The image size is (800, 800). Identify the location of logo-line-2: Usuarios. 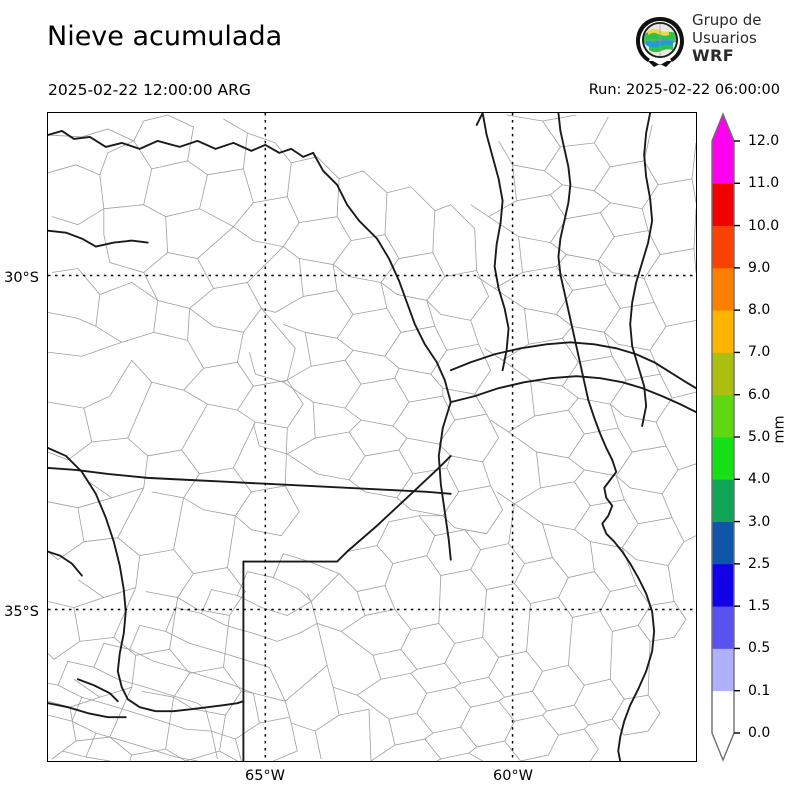
(724, 37).